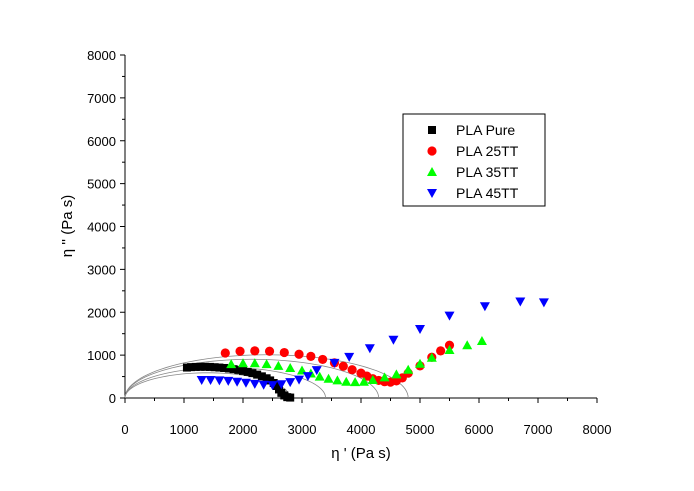  What do you see at coordinates (101, 98) in the screenshot?
I see `y-tick-label: 7000` at bounding box center [101, 98].